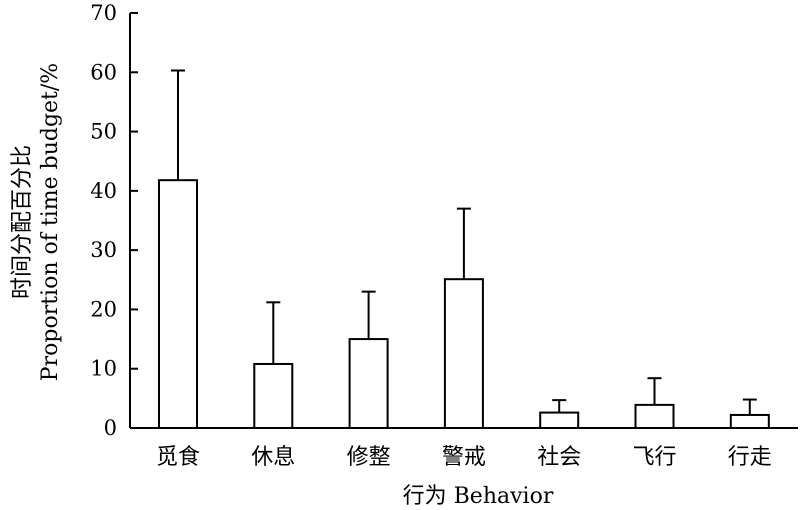 The image size is (800, 510). What do you see at coordinates (478, 496) in the screenshot?
I see `x-axis-title: 行为 Behavior` at bounding box center [478, 496].